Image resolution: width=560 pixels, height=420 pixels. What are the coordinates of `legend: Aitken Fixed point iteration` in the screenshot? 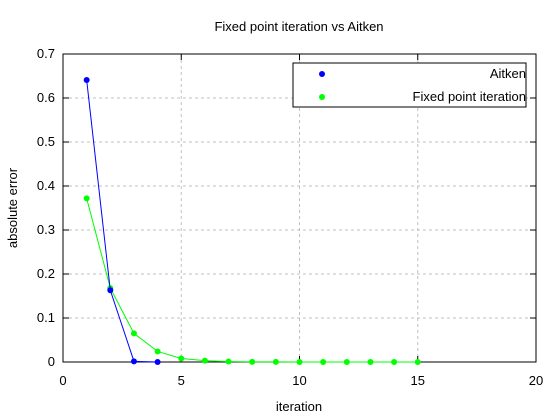 It's located at (409, 85).